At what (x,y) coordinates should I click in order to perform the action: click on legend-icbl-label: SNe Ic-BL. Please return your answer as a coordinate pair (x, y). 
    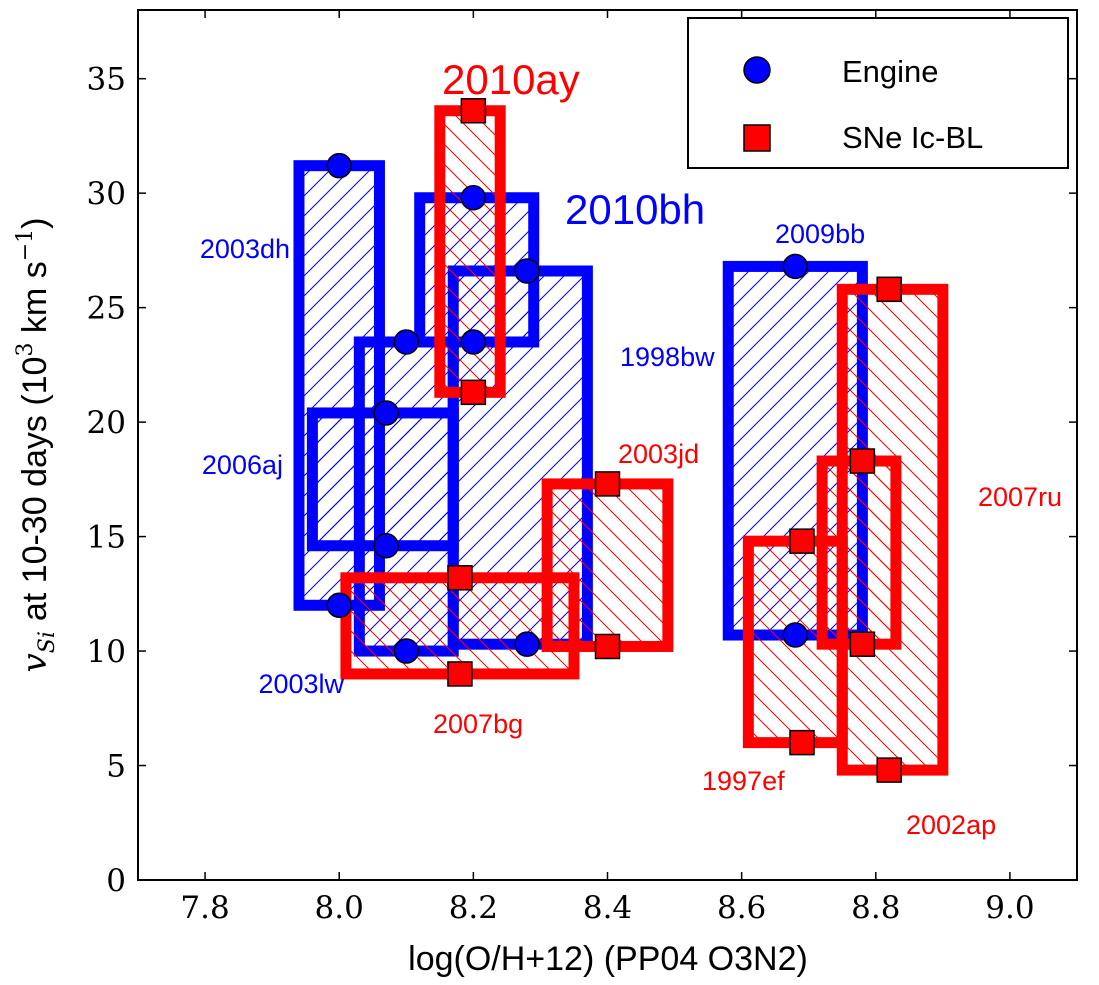
    Looking at the image, I should click on (912, 137).